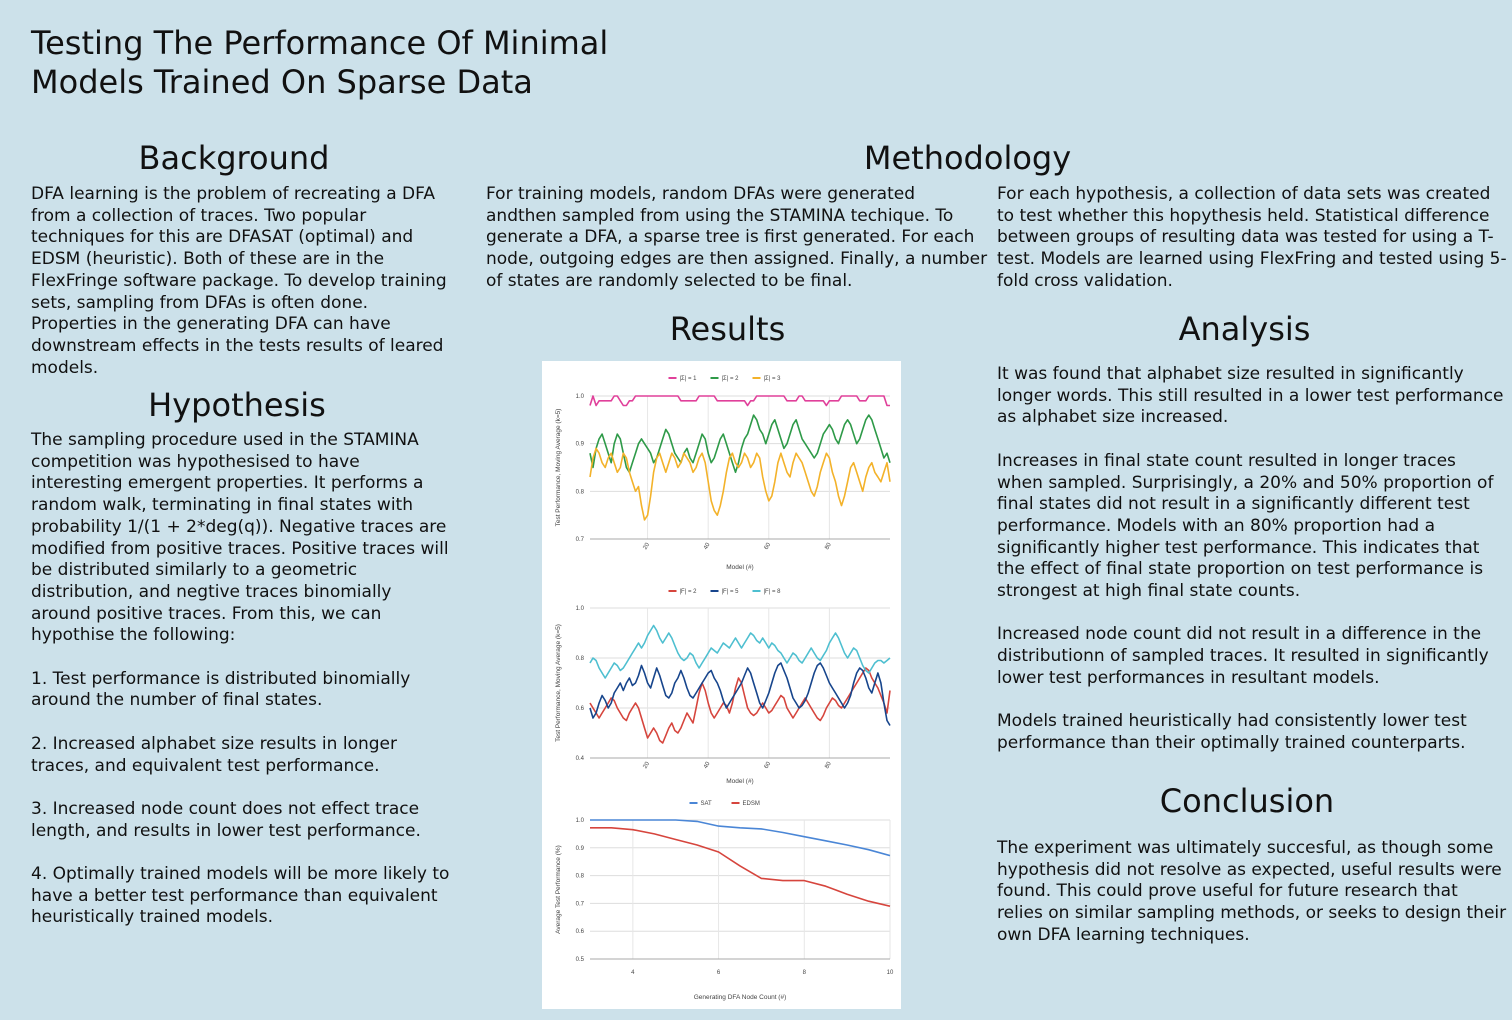 This screenshot has width=1512, height=1020. Describe the element at coordinates (727, 329) in the screenshot. I see `results-heading: Results` at that location.